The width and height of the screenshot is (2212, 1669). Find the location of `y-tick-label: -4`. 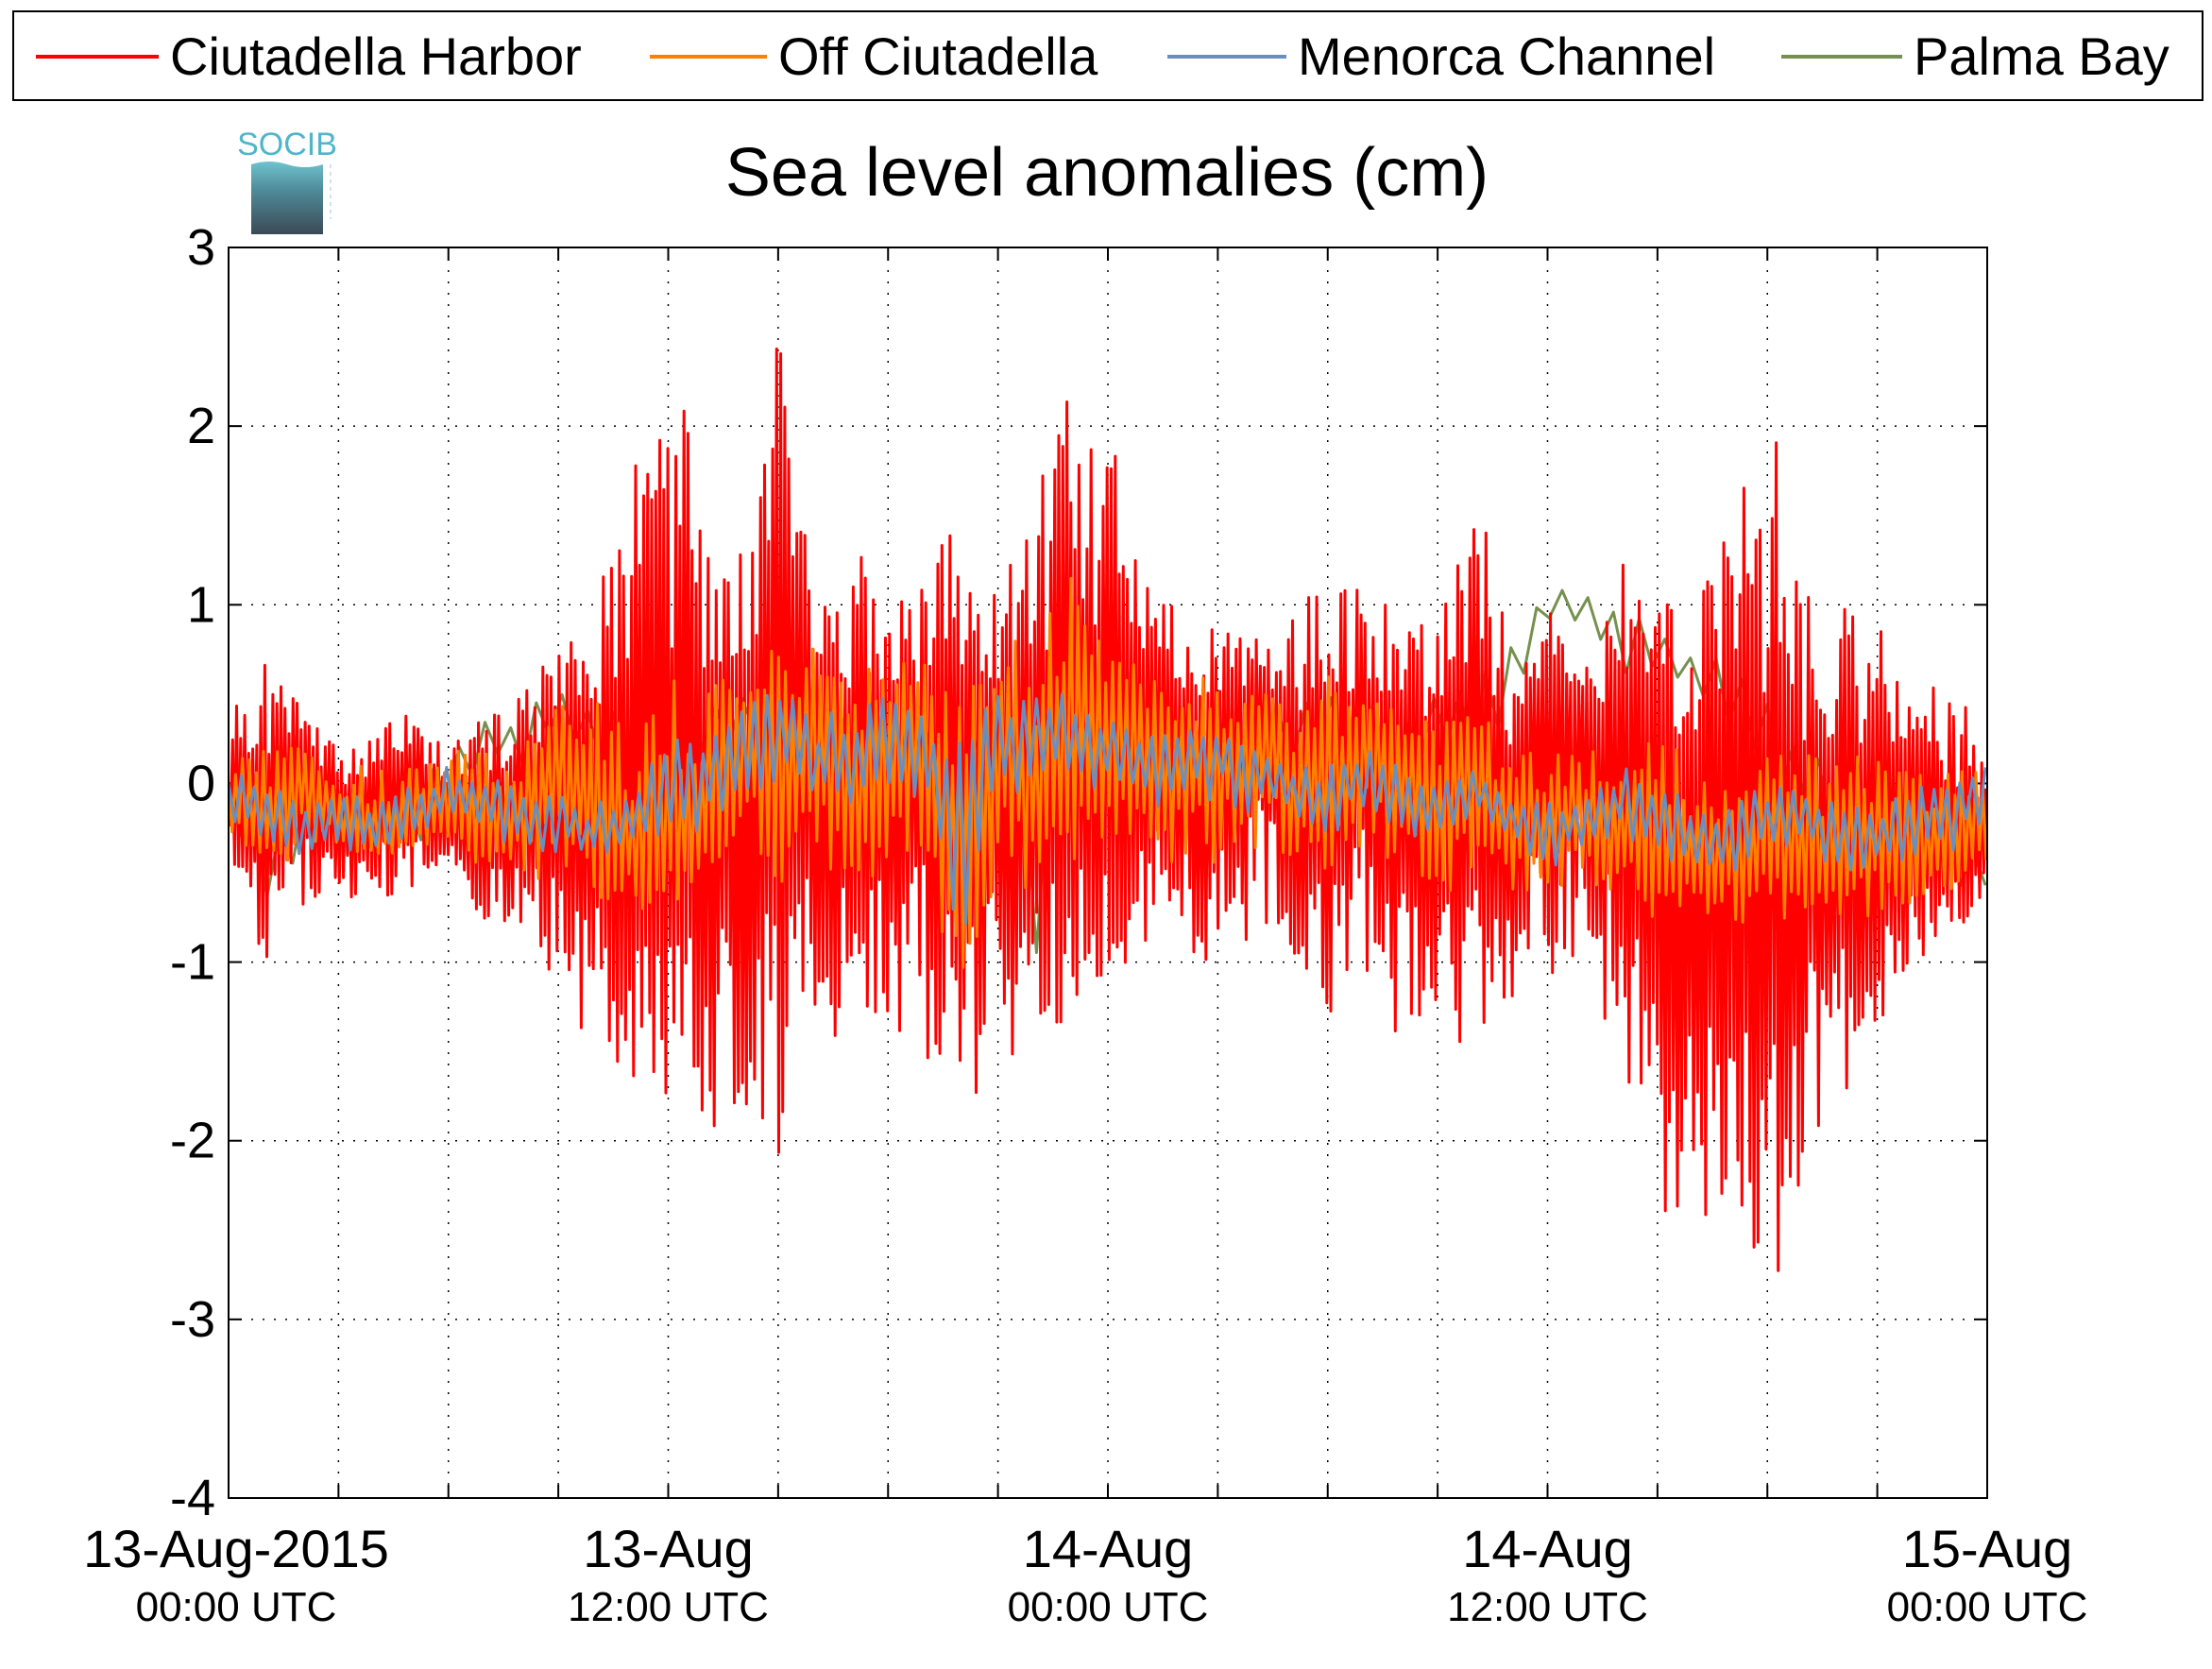

y-tick-label: -4 is located at coordinates (192, 1498).